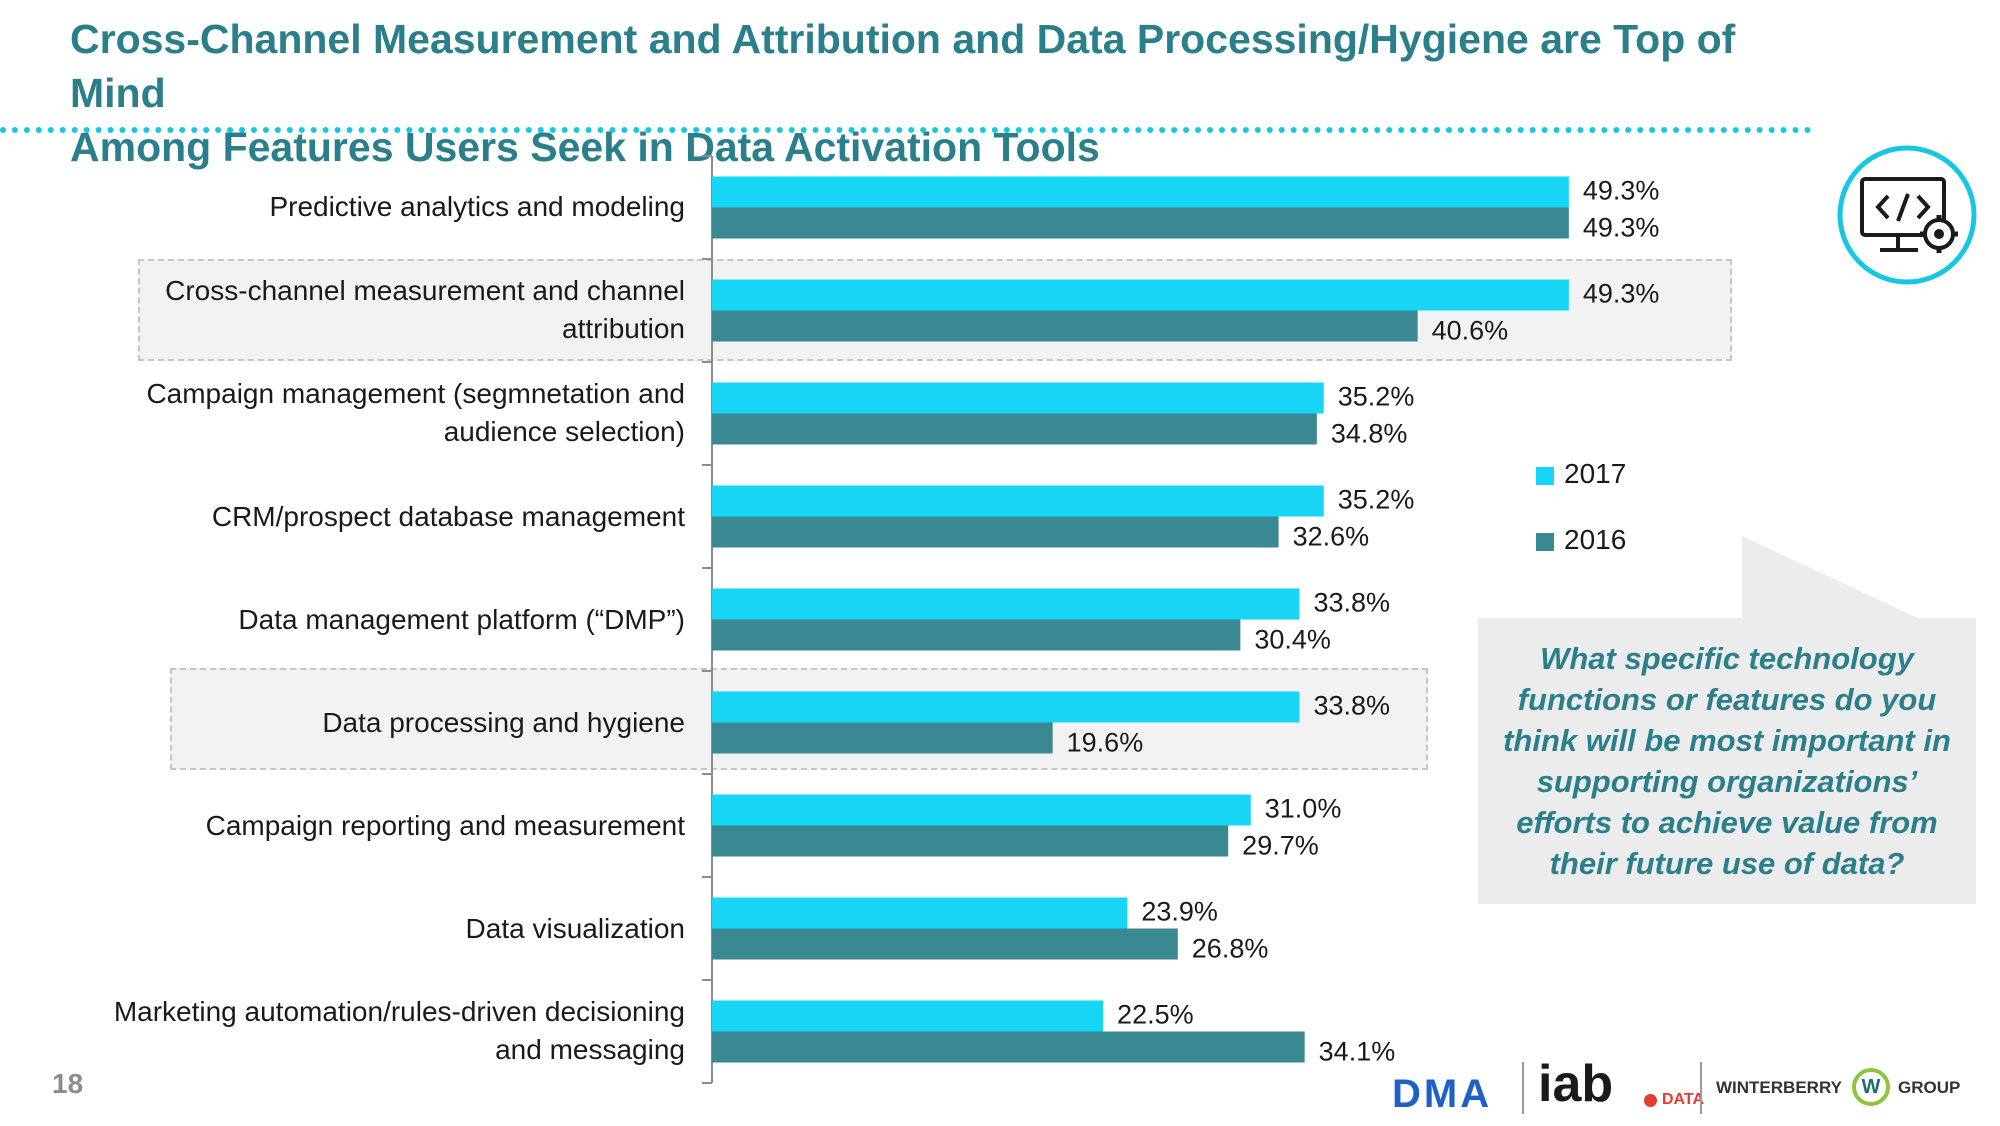  Describe the element at coordinates (1292, 640) in the screenshot. I see `data-label-2016-4: 30.4%` at that location.